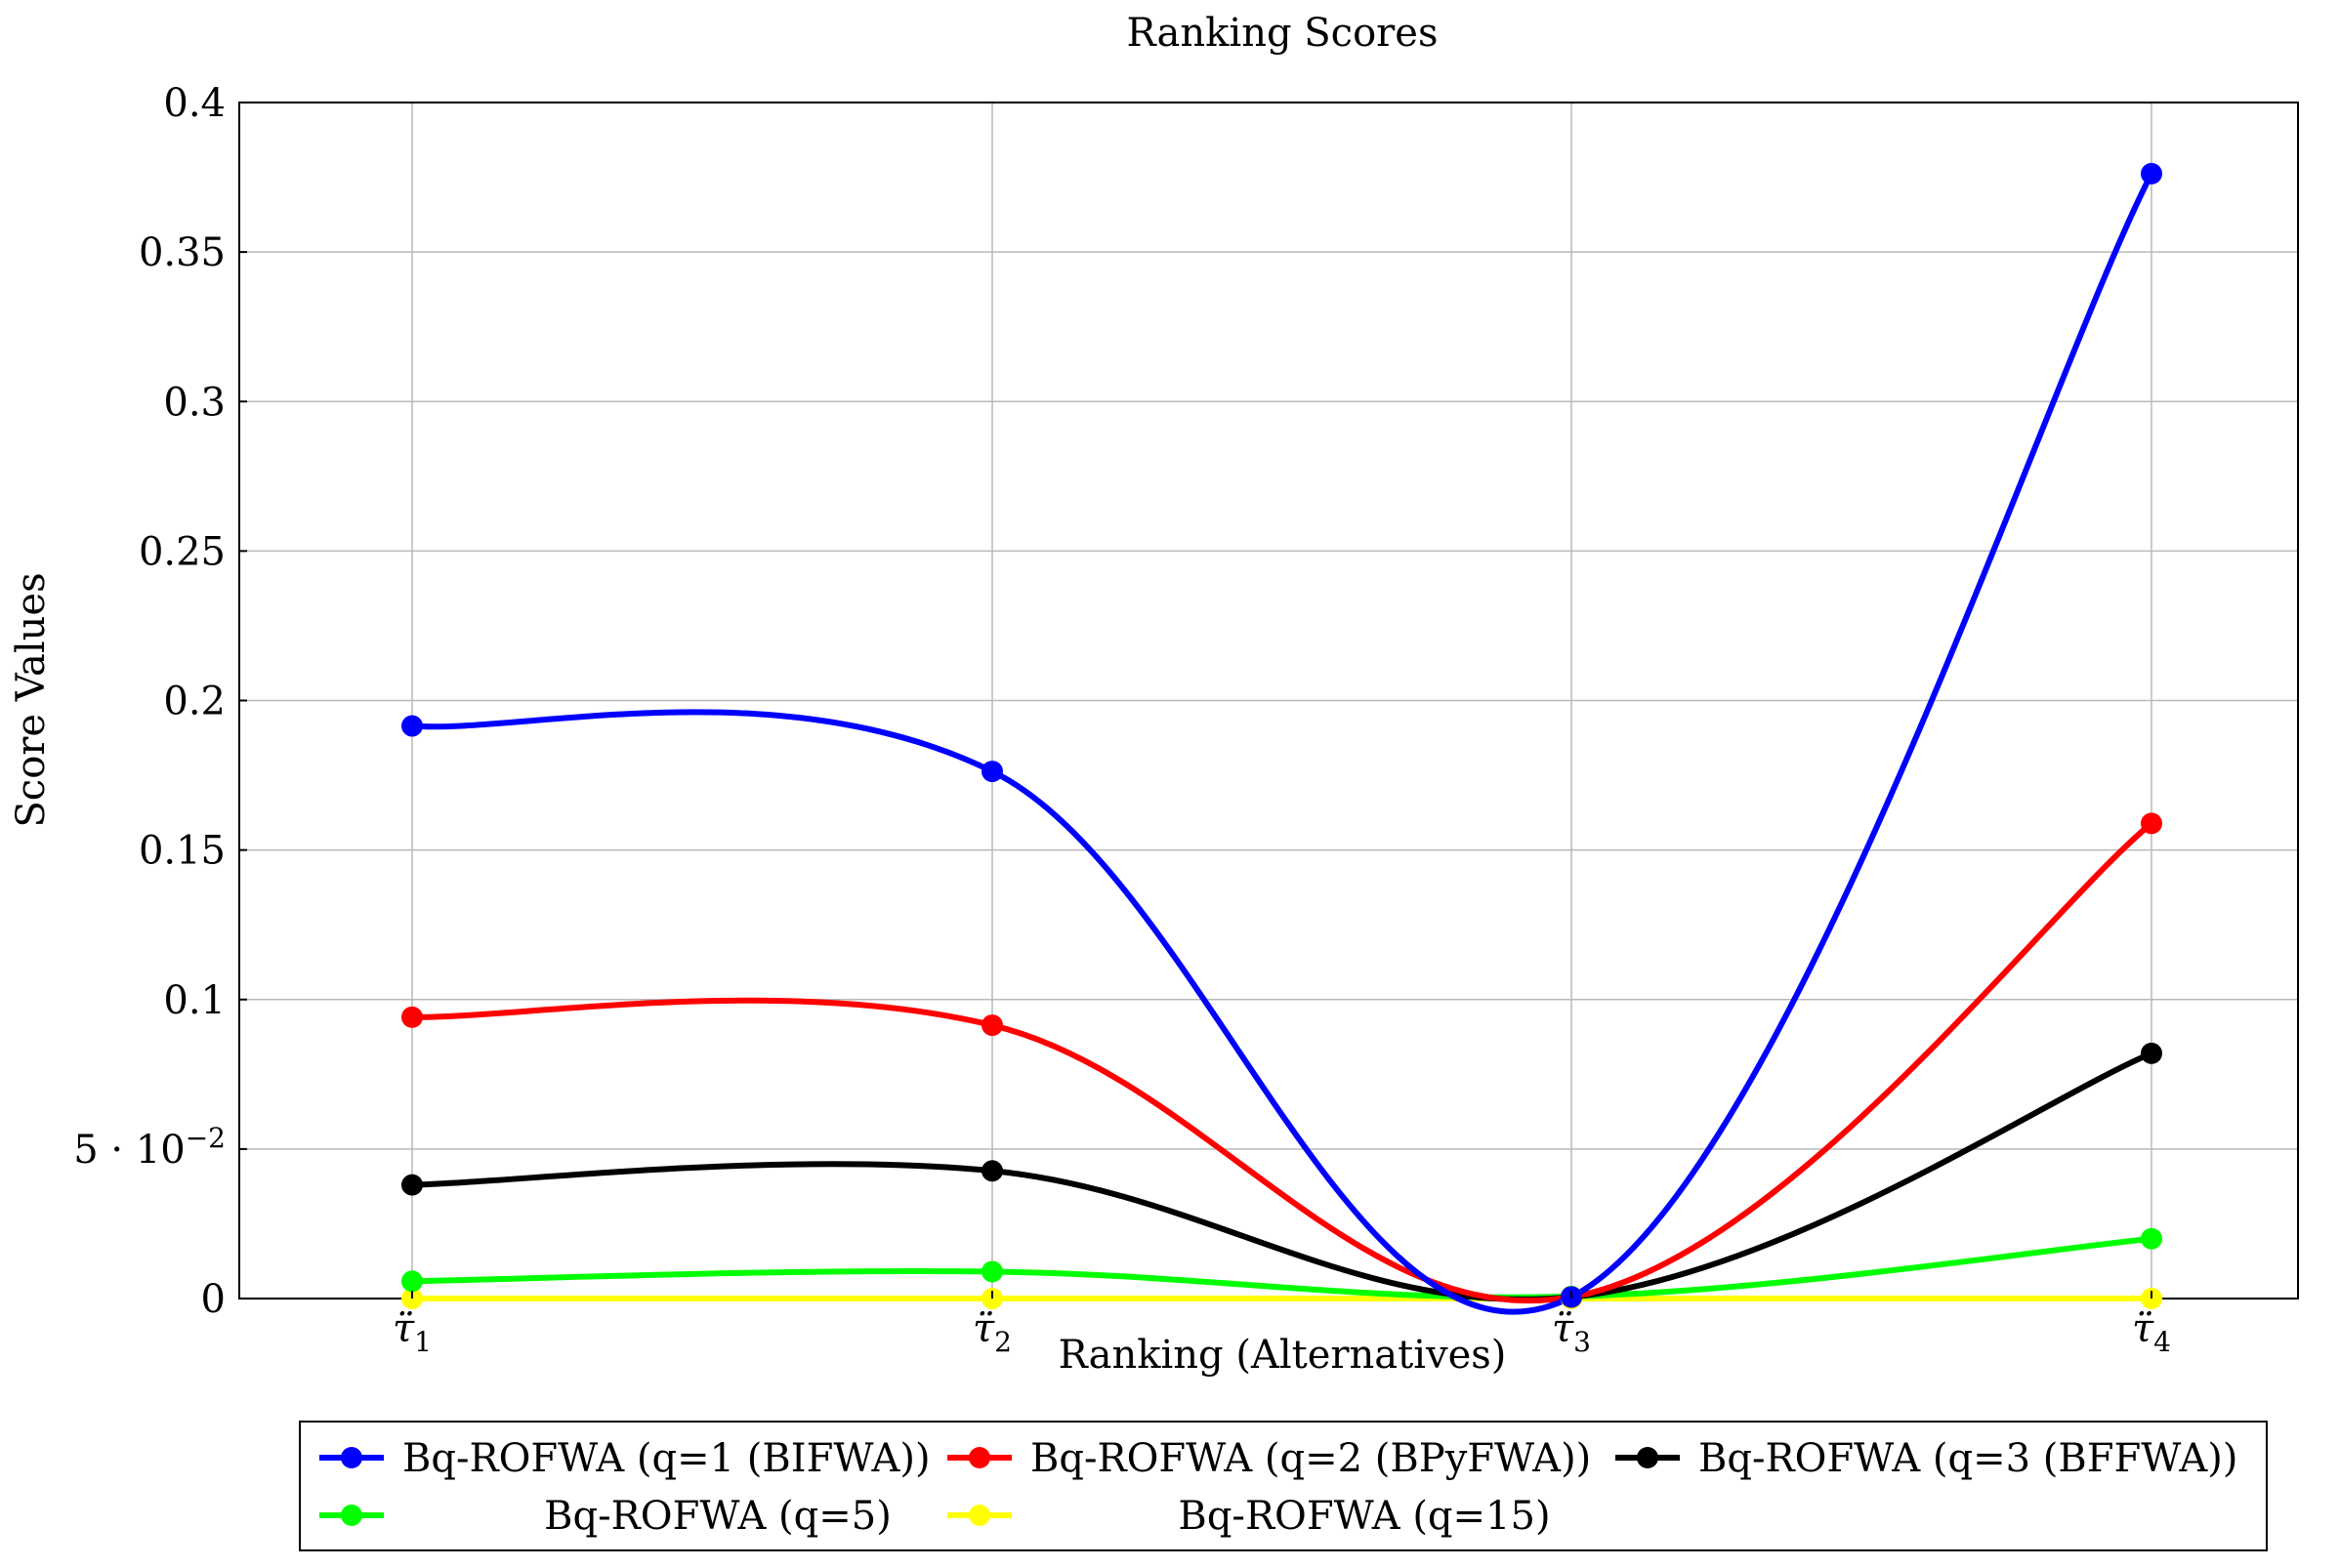 The image size is (2339, 1568). What do you see at coordinates (182, 551) in the screenshot?
I see `y-tick-label: 0.25` at bounding box center [182, 551].